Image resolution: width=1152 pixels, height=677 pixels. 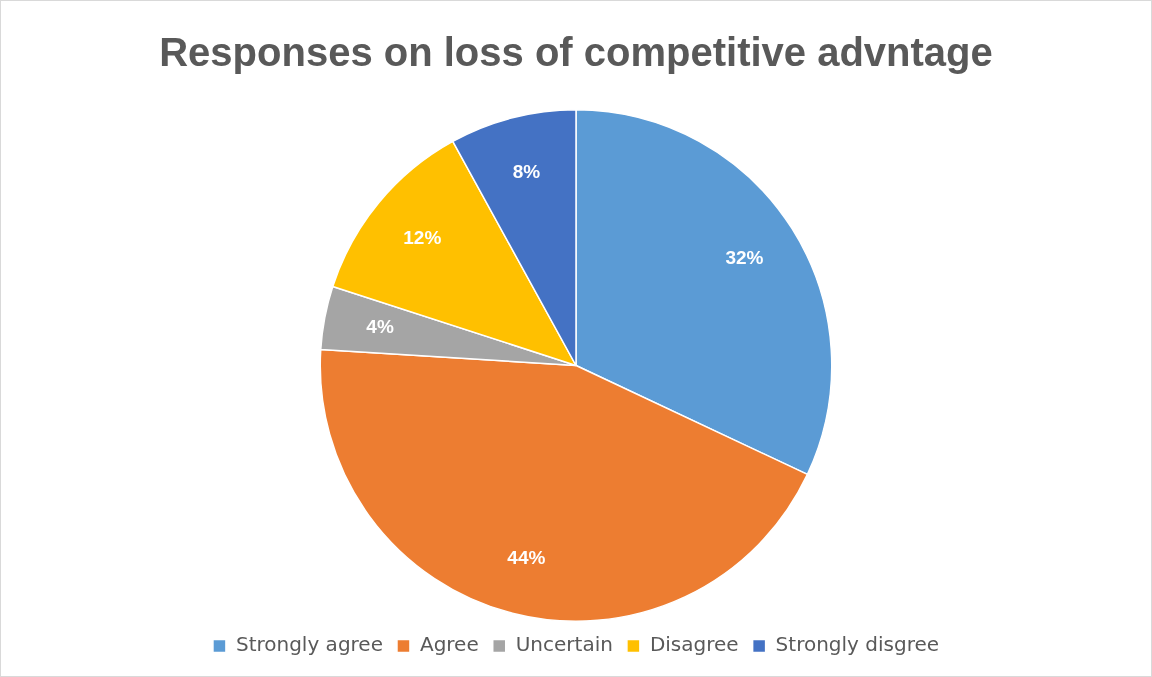 What do you see at coordinates (309, 644) in the screenshot?
I see `legend-label: Strongly agree` at bounding box center [309, 644].